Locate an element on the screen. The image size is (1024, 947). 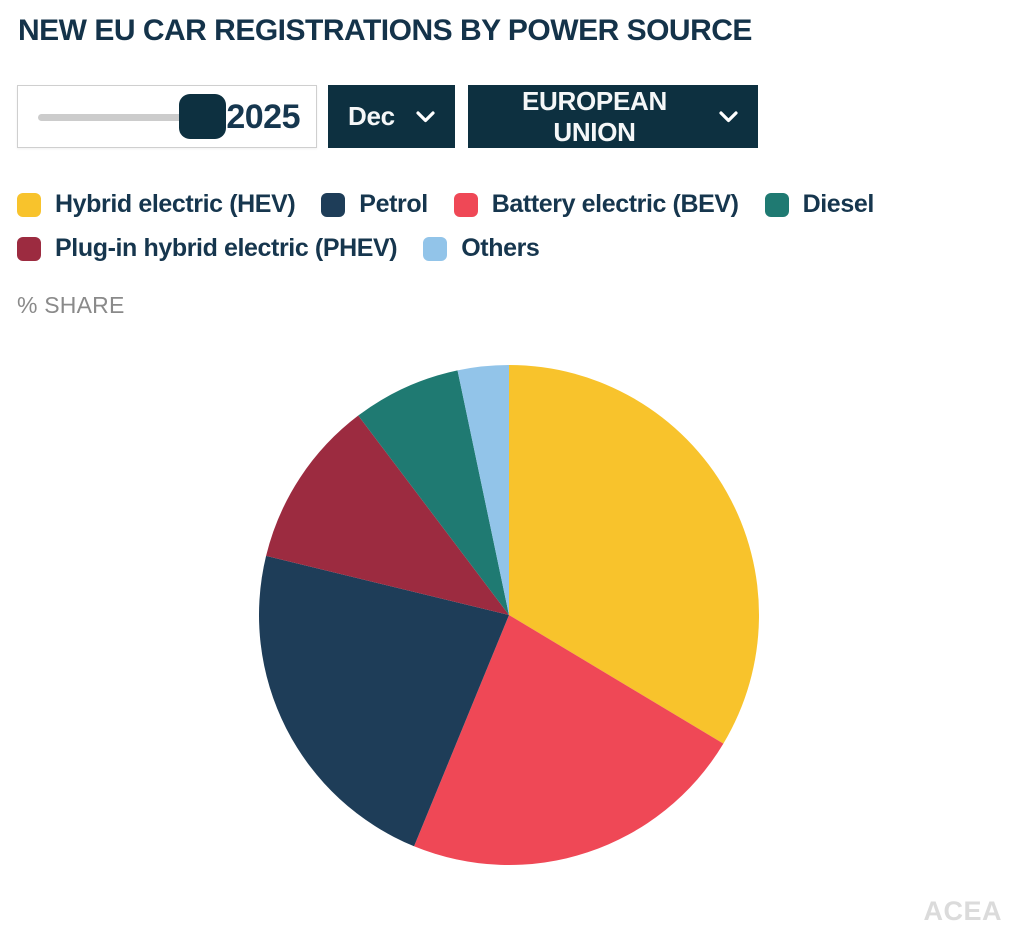
pie-slice-others is located at coordinates (483, 490).